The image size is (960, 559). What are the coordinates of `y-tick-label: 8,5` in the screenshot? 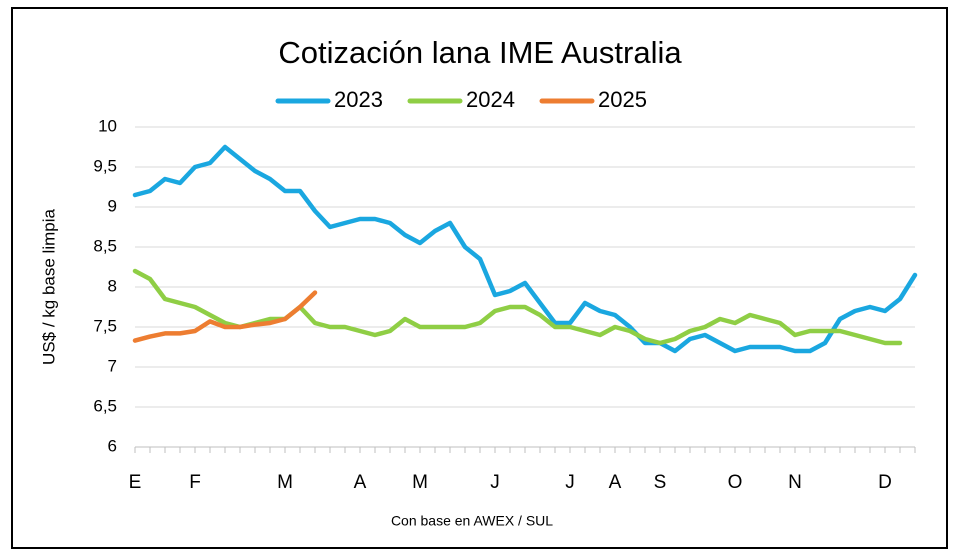 It's located at (105, 245).